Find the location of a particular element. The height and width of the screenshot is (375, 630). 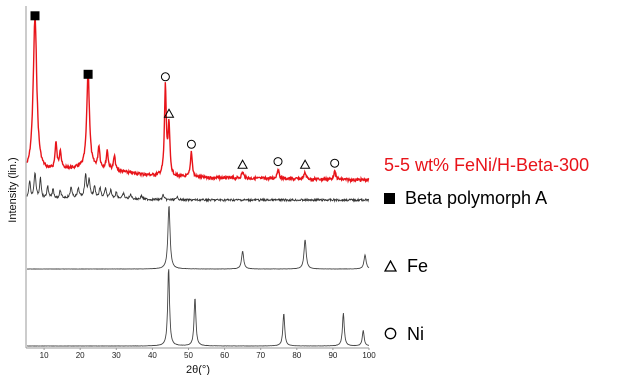

x-tick-label-40: 40 is located at coordinates (152, 355).